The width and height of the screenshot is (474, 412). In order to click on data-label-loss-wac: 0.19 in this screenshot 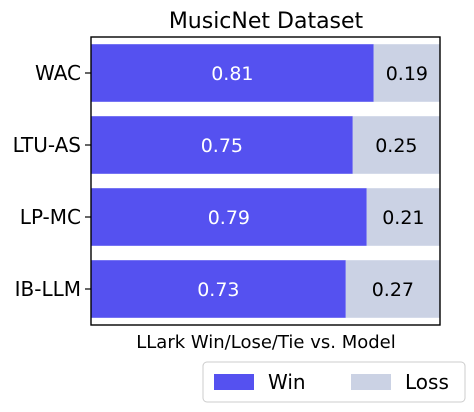, I will do `click(407, 74)`.